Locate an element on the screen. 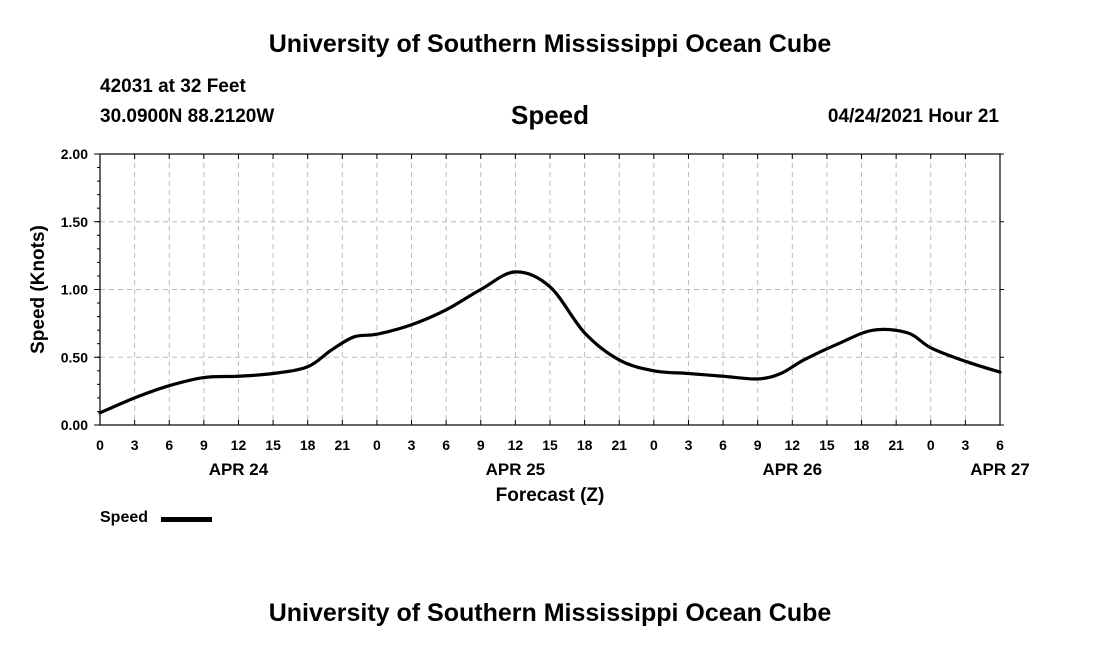 The width and height of the screenshot is (1100, 650). y-tick-label: 1.50 is located at coordinates (74, 222).